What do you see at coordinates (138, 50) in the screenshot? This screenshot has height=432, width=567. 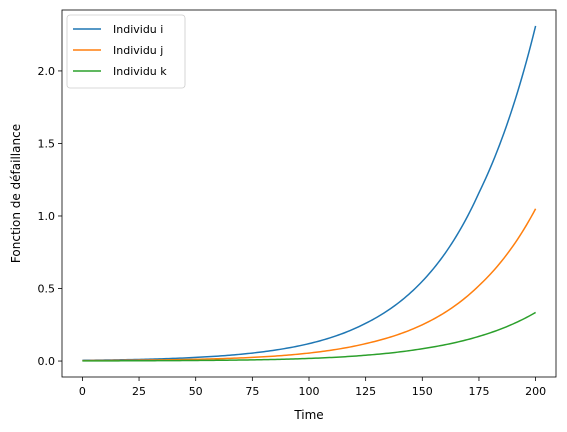 I see `legend-label: Individu j` at bounding box center [138, 50].